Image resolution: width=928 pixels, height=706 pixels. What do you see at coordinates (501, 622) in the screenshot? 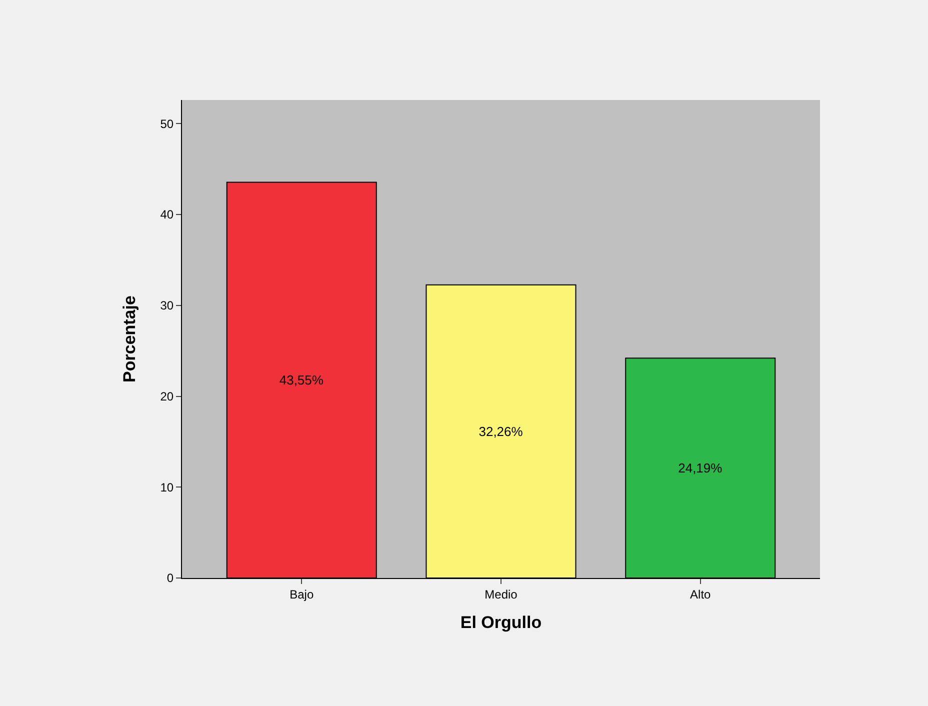
I see `x-axis-title: El Orgullo` at bounding box center [501, 622].